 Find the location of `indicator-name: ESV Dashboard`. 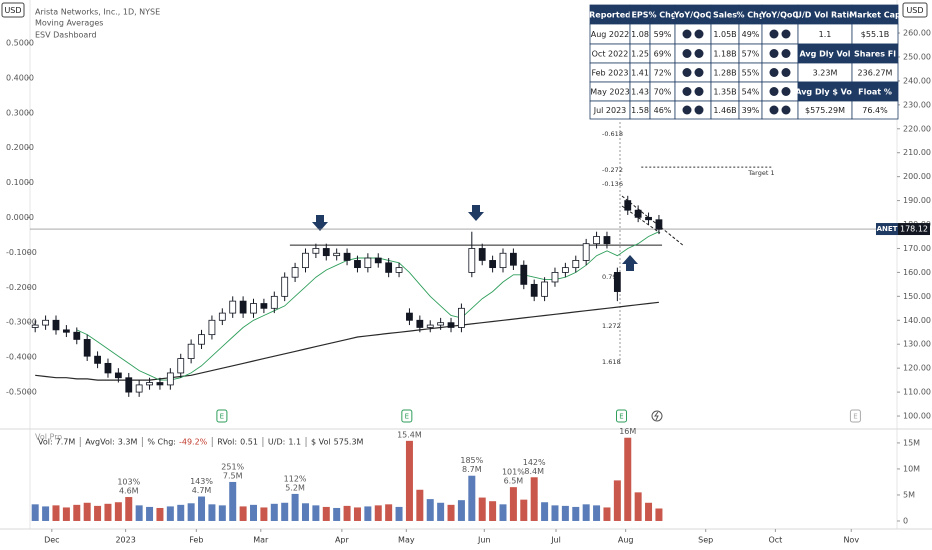

indicator-name: ESV Dashboard is located at coordinates (66, 35).